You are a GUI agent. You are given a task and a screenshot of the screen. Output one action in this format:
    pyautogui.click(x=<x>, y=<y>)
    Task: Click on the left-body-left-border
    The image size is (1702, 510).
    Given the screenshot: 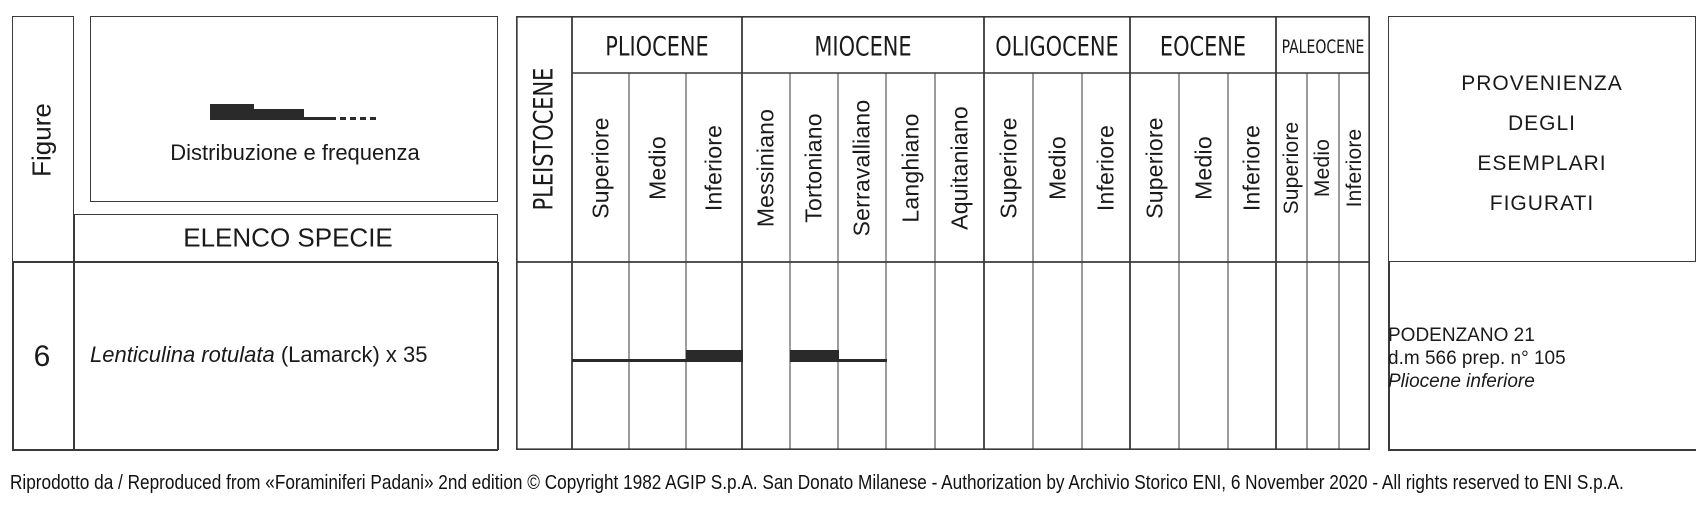 What is the action you would take?
    pyautogui.click(x=13, y=356)
    